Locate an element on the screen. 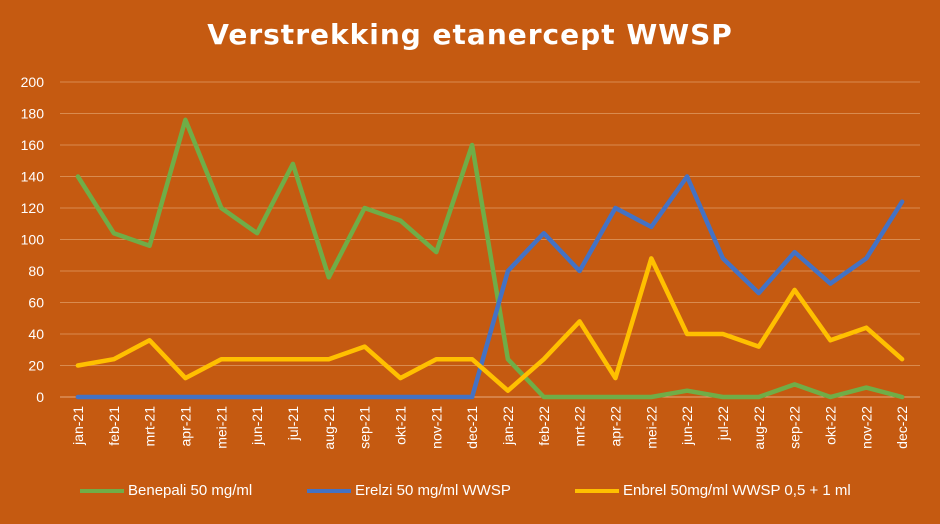 This screenshot has height=524, width=940. x-tick-label: jun-22 is located at coordinates (687, 426).